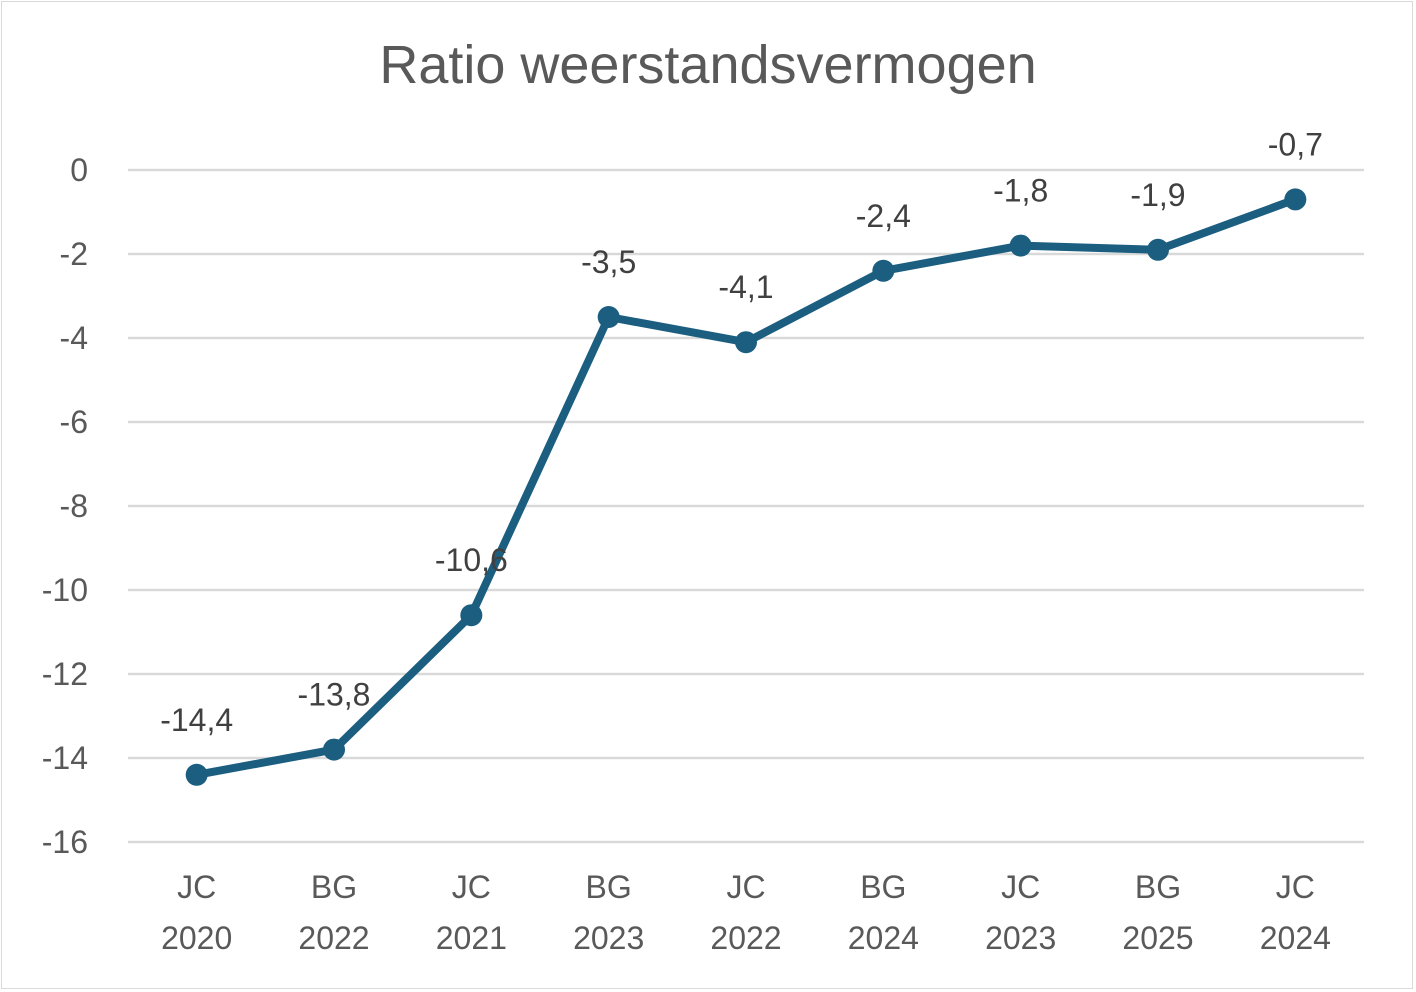 Image resolution: width=1416 pixels, height=992 pixels. I want to click on y-tick-label: -14, so click(65, 758).